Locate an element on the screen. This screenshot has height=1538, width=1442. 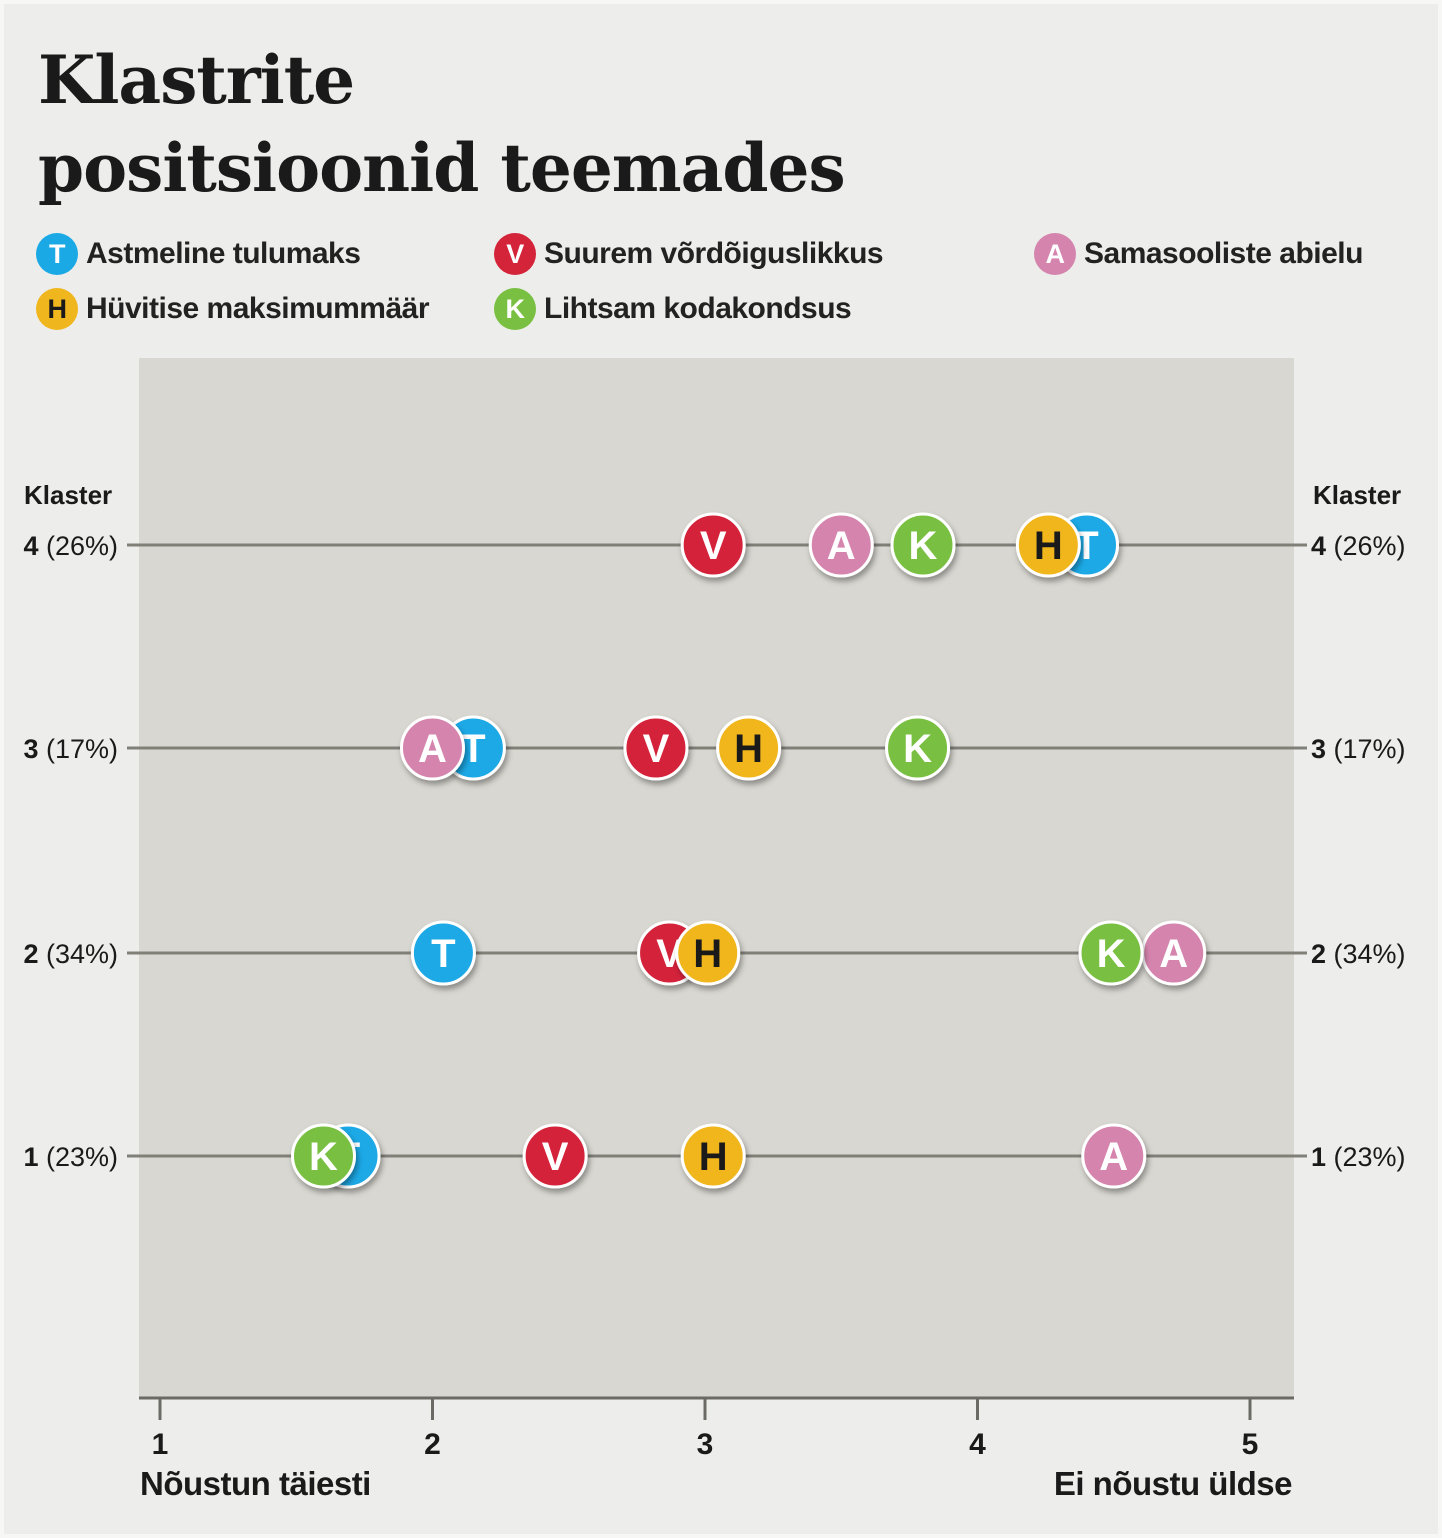
title-line-2: positsioonid teemades is located at coordinates (442, 168).